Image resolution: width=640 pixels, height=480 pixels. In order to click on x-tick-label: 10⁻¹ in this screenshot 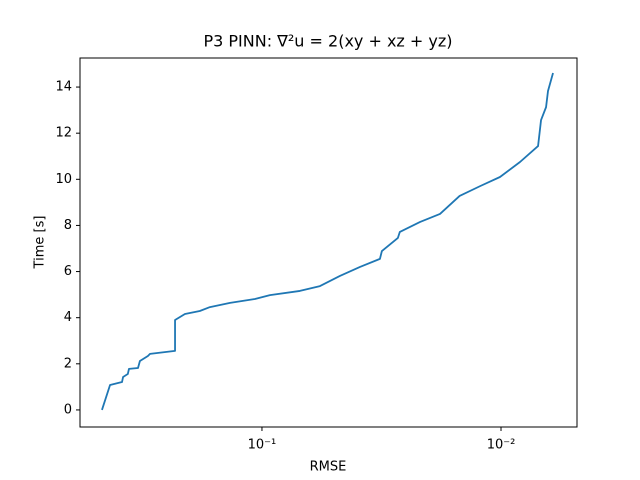, I will do `click(262, 445)`.